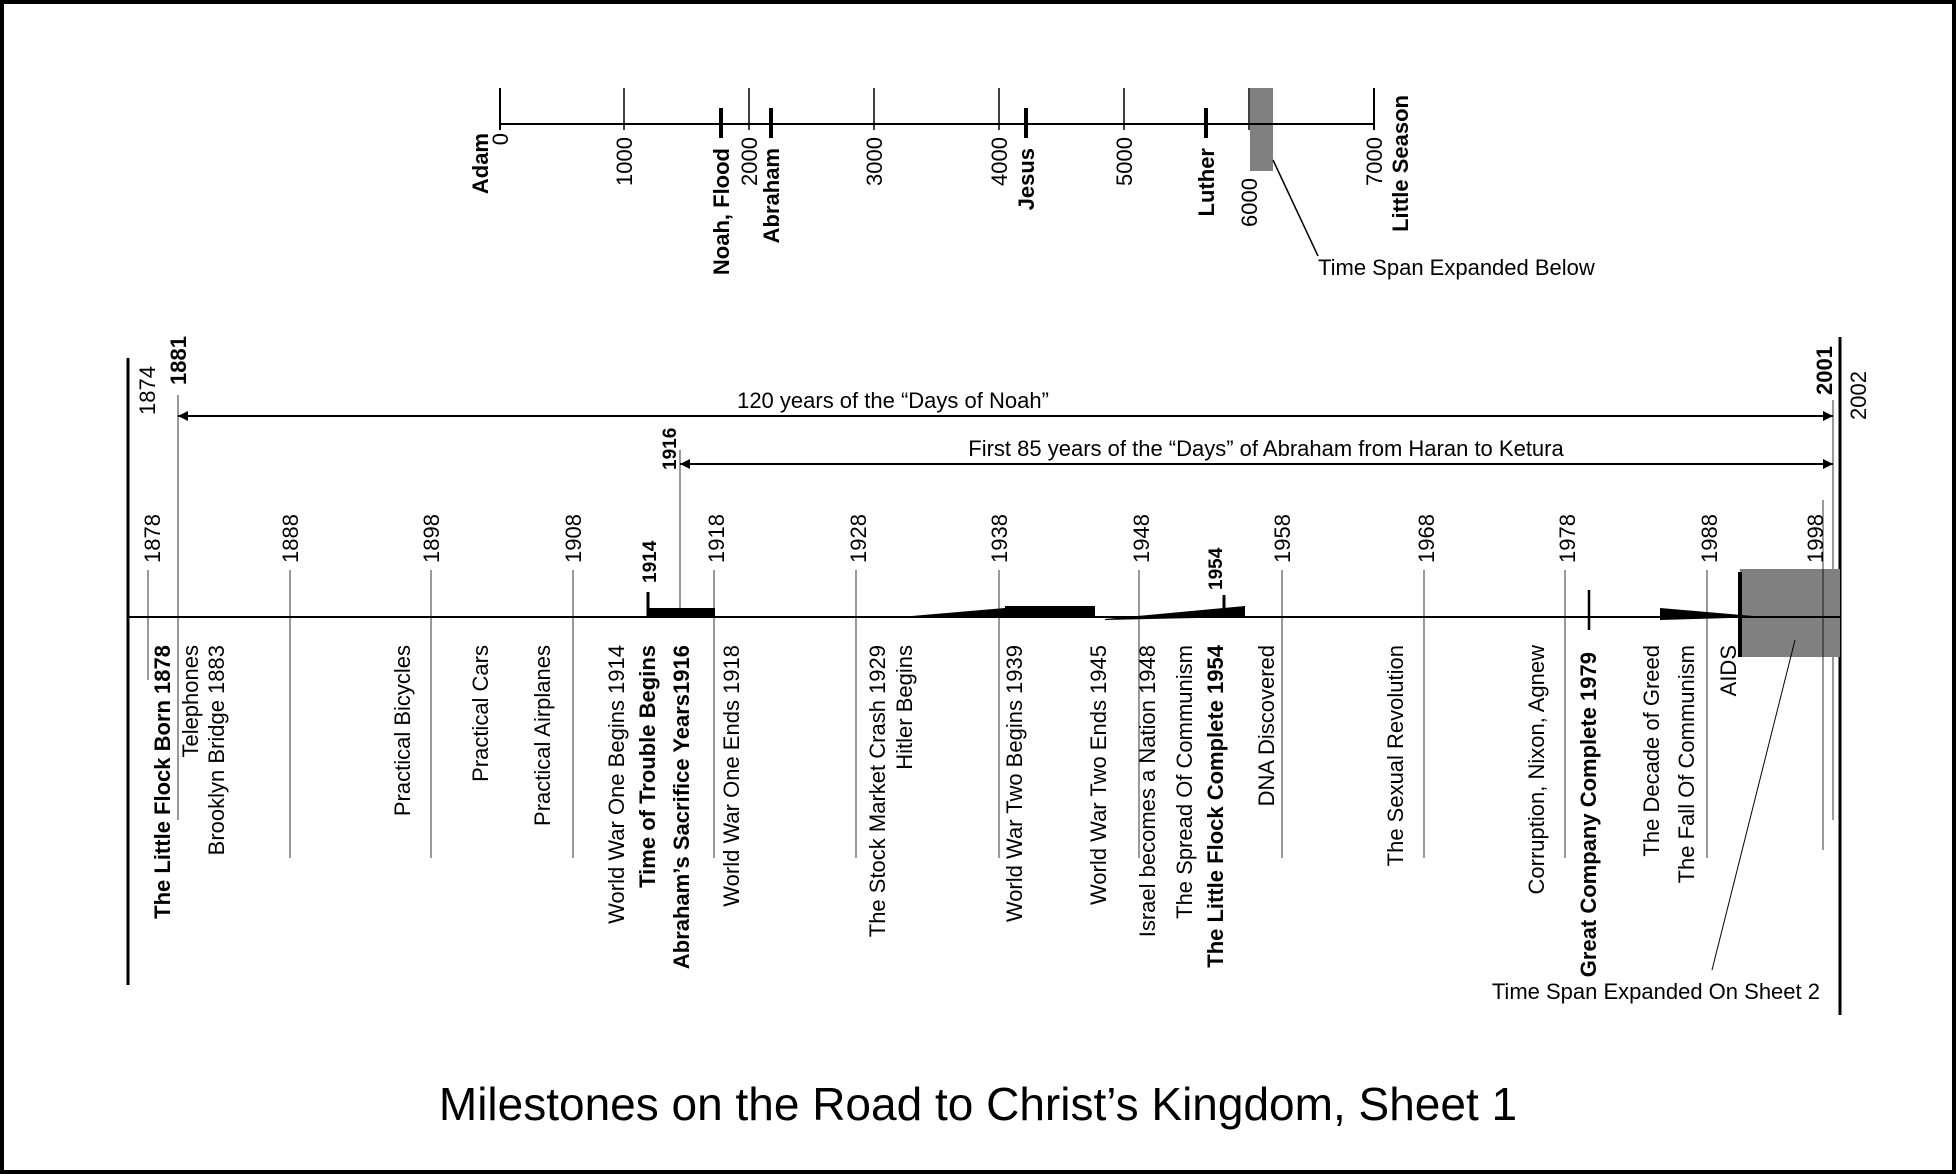  I want to click on top-year-label: 0, so click(500, 139).